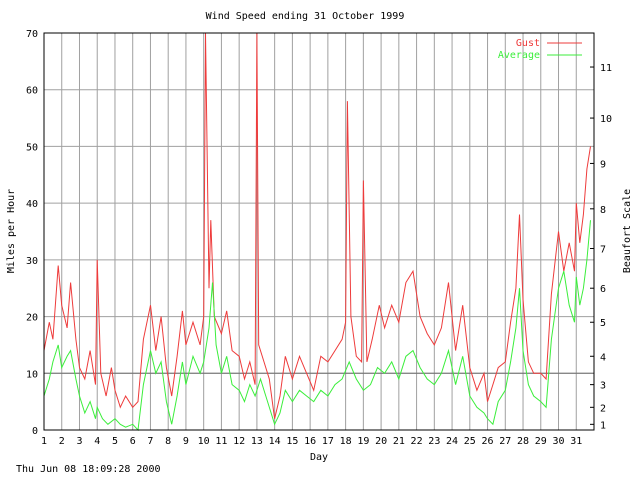  What do you see at coordinates (257, 441) in the screenshot?
I see `x-tick-label: 13` at bounding box center [257, 441].